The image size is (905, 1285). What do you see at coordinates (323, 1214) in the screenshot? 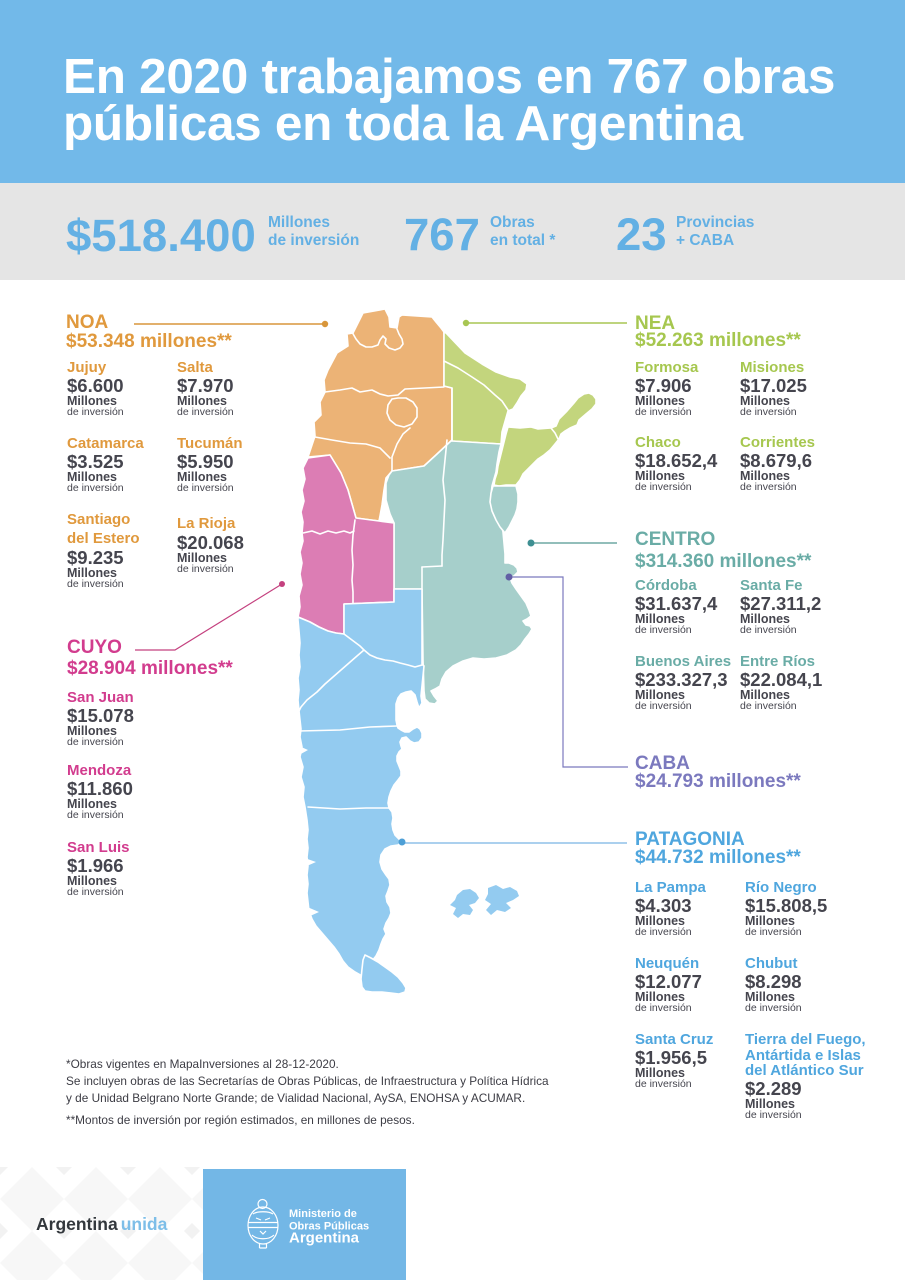
I see `svg-text: Ministerio de` at bounding box center [323, 1214].